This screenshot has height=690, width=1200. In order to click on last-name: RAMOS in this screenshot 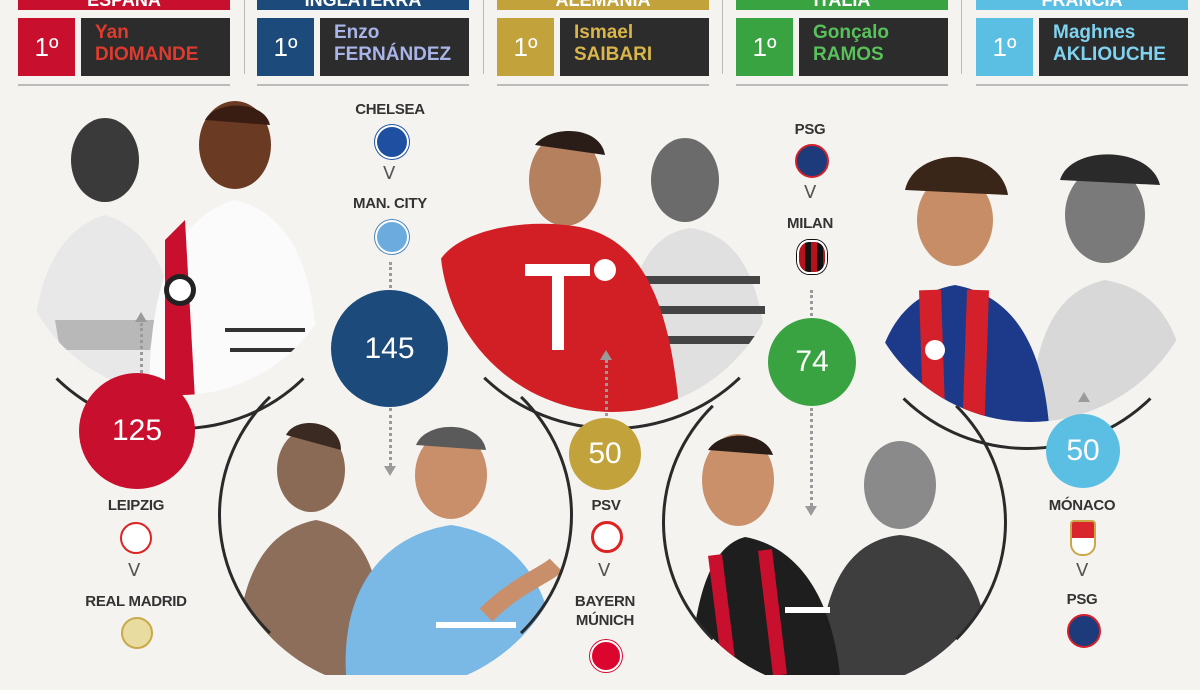, I will do `click(848, 54)`.